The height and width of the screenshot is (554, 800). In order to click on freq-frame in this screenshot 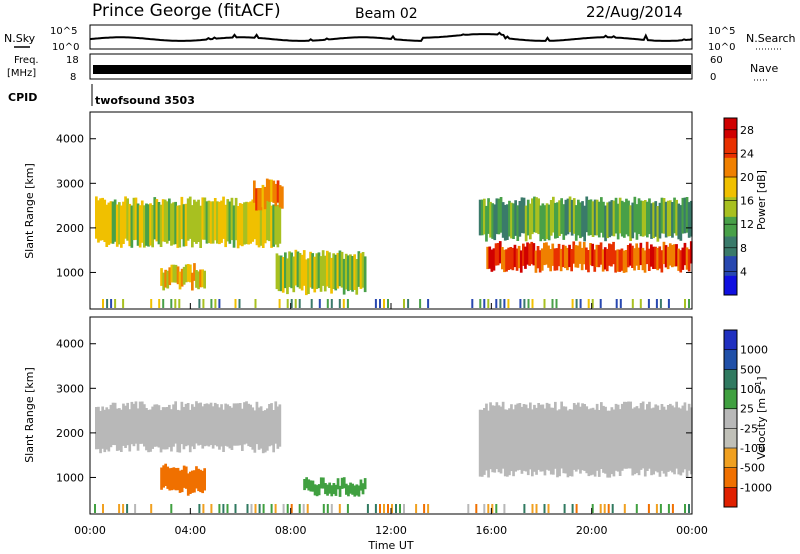, I will do `click(391, 66)`.